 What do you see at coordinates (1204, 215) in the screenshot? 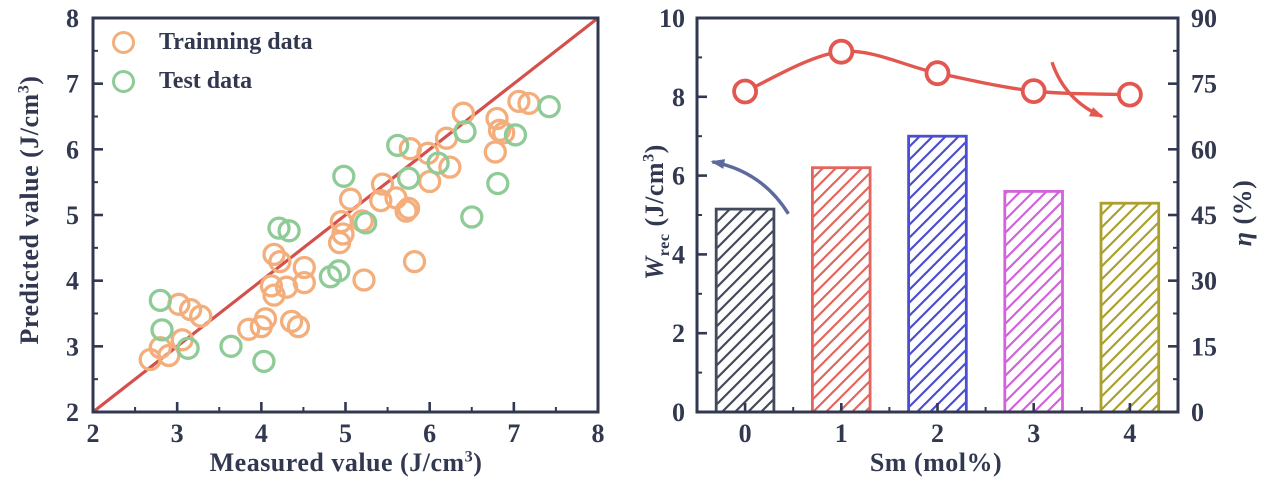
I see `right-y-tick-label: 45` at bounding box center [1204, 215].